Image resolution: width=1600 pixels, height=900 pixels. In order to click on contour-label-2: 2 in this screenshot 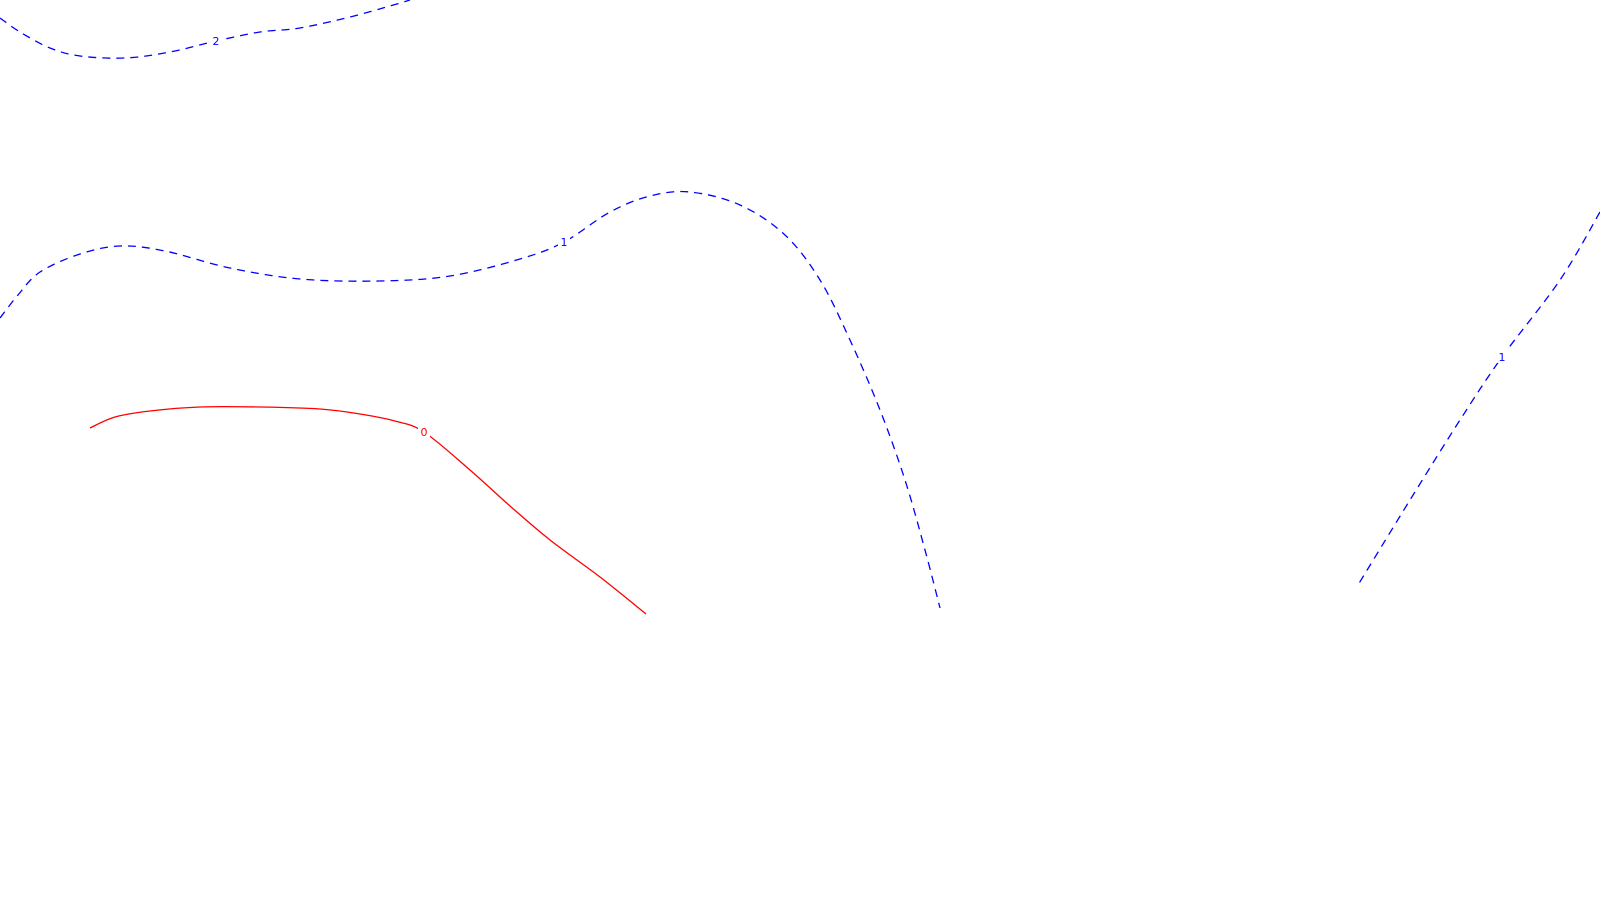, I will do `click(216, 41)`.